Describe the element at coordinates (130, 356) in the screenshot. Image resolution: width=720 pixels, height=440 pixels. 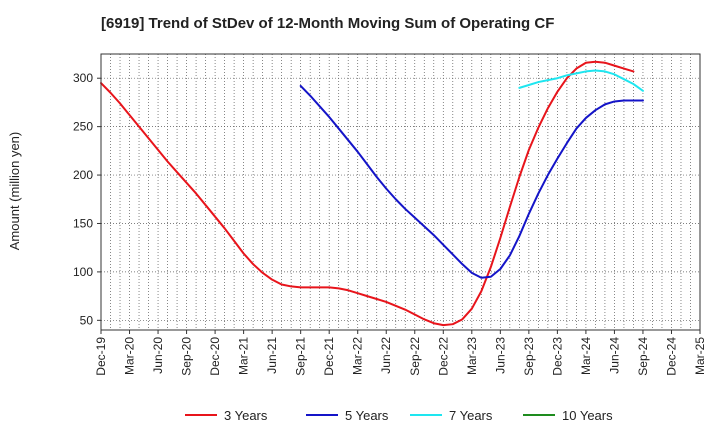
I see `x-tick-label: Mar-20` at that location.